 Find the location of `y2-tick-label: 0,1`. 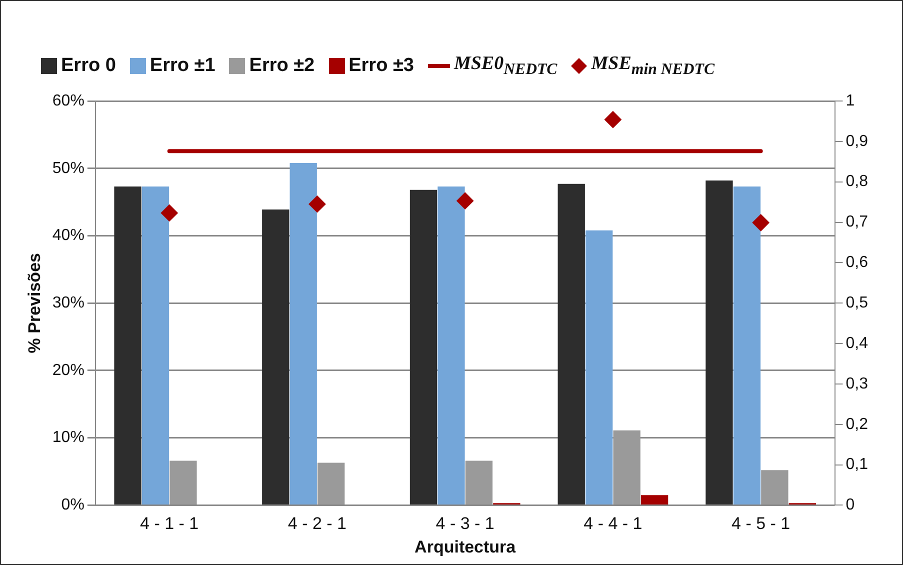

y2-tick-label: 0,1 is located at coordinates (857, 465).